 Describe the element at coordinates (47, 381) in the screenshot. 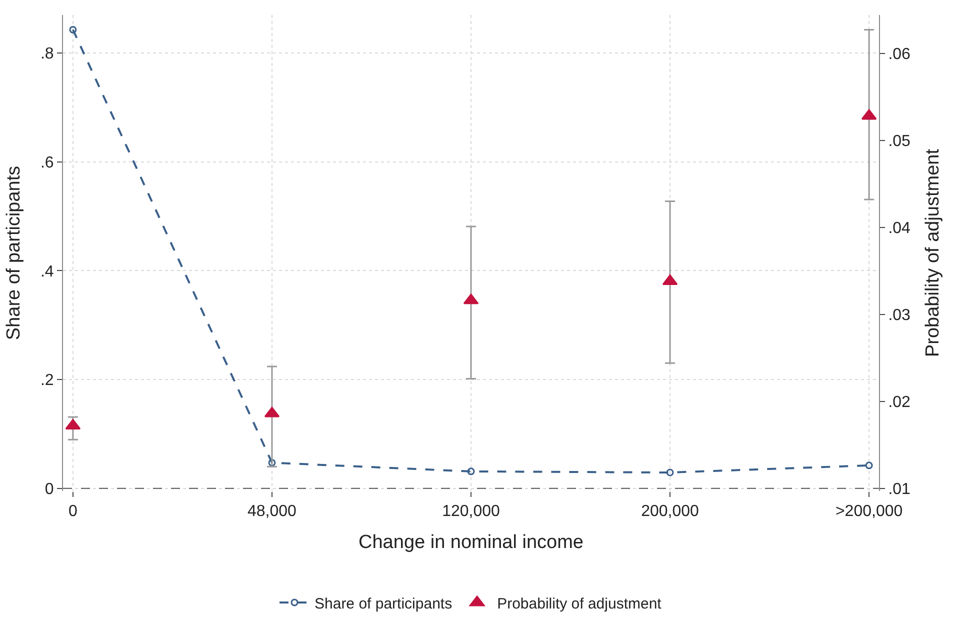

I see `y-tick-label: .2` at that location.